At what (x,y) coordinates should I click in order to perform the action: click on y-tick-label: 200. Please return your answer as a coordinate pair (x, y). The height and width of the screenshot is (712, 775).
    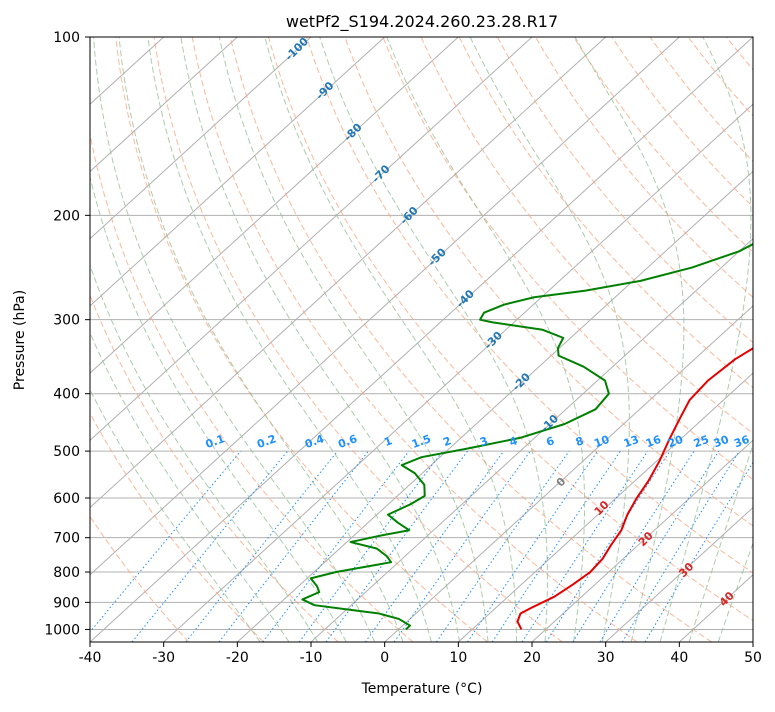
    Looking at the image, I should click on (66, 216).